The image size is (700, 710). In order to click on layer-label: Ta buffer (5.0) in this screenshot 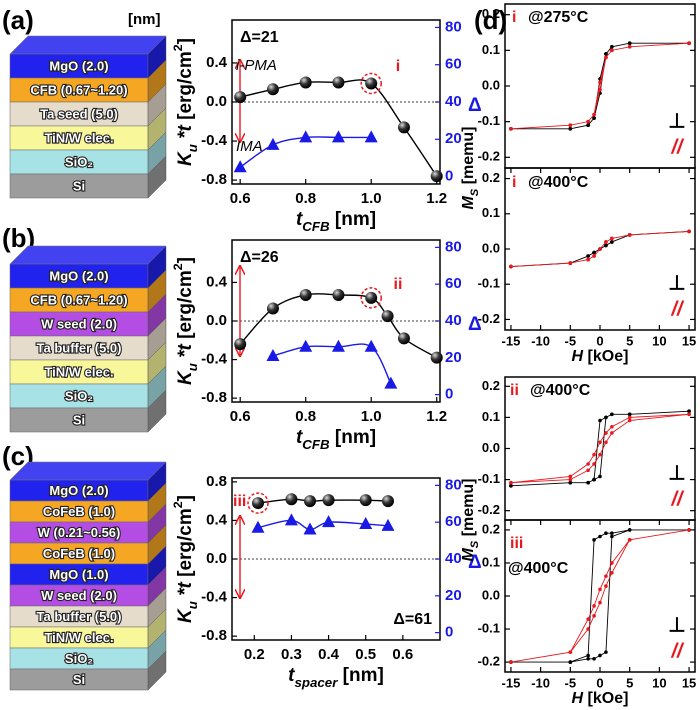, I will do `click(79, 616)`.